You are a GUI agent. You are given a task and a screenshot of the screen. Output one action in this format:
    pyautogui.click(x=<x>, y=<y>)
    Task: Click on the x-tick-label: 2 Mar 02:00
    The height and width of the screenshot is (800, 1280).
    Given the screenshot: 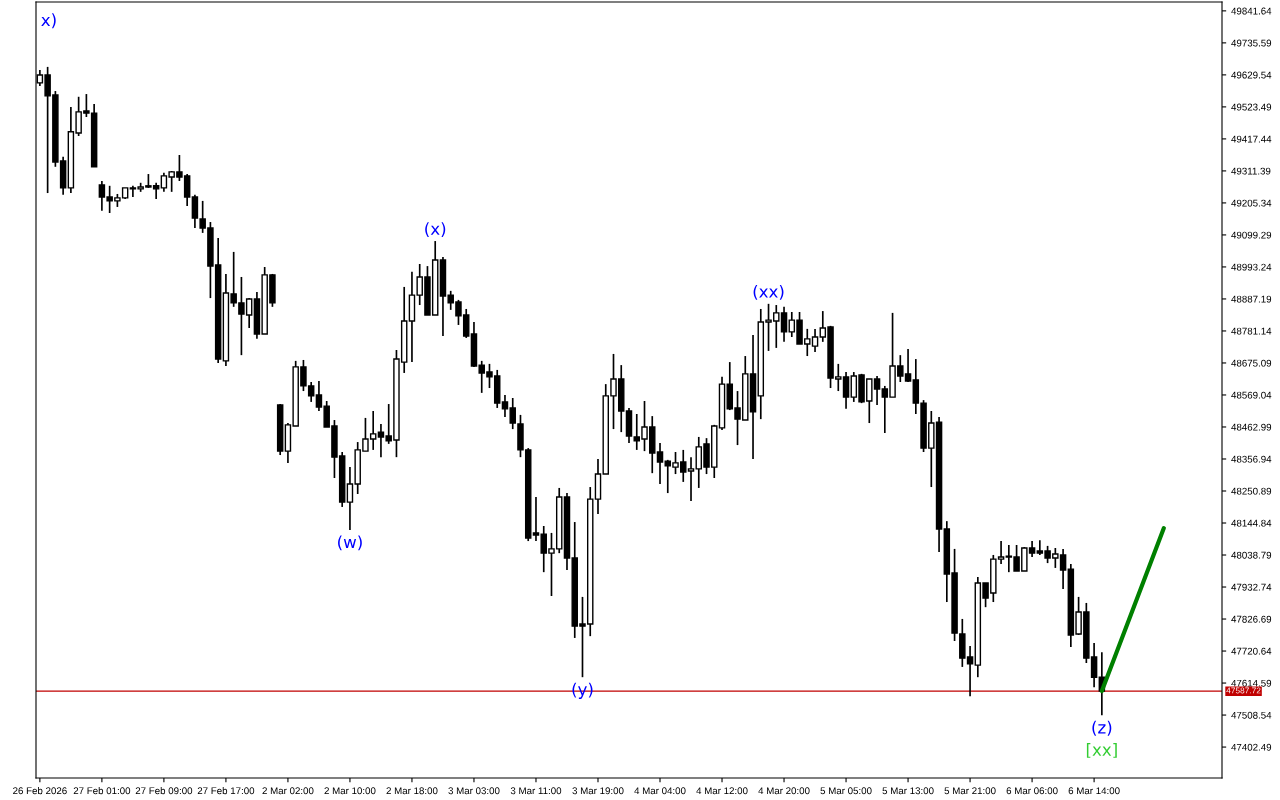 What is the action you would take?
    pyautogui.click(x=288, y=791)
    